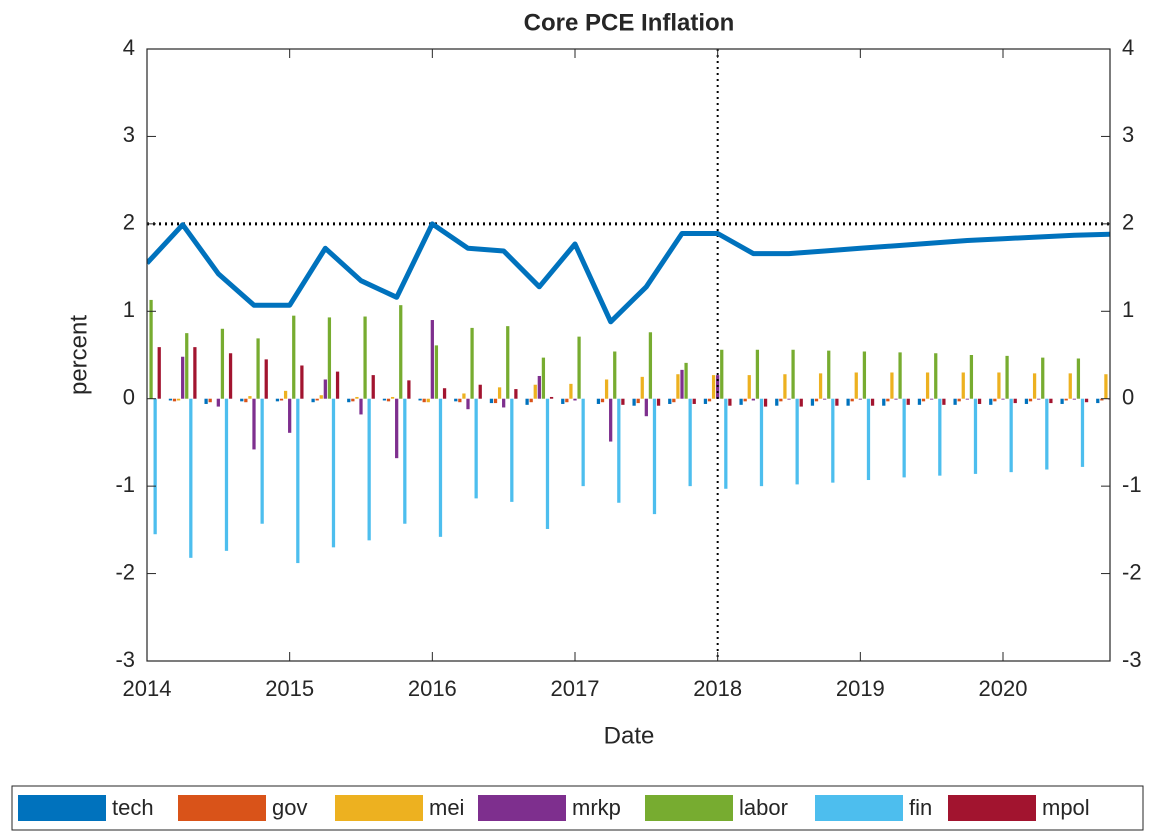  Describe the element at coordinates (133, 807) in the screenshot. I see `legend-label: tech` at that location.